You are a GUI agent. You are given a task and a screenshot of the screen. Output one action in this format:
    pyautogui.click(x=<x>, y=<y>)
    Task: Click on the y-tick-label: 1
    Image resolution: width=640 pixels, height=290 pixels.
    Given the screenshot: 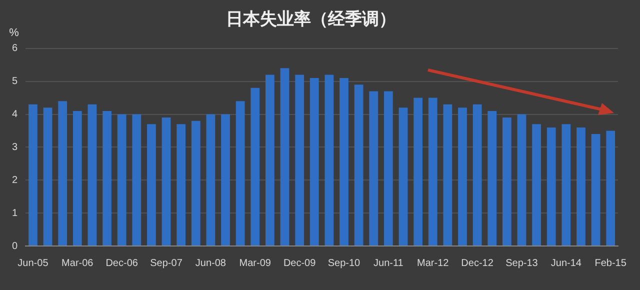 What is the action you would take?
    pyautogui.click(x=15, y=213)
    